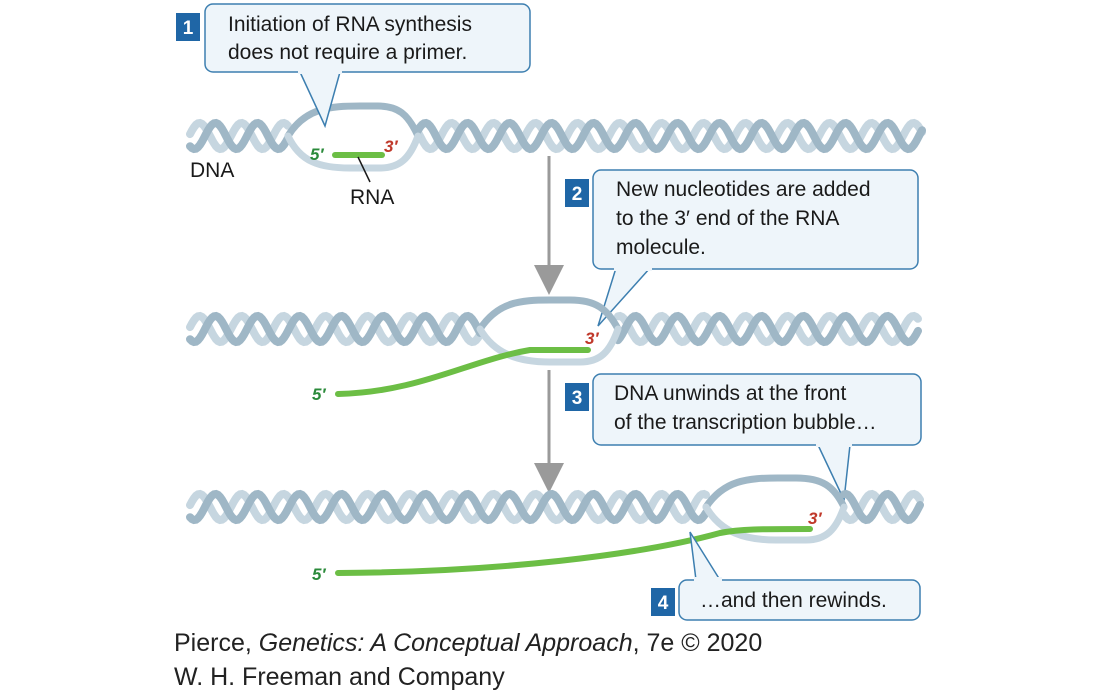 The image size is (1100, 699). What do you see at coordinates (350, 24) in the screenshot?
I see `callout-1-line-1: Initiation of RNA synthesis` at bounding box center [350, 24].